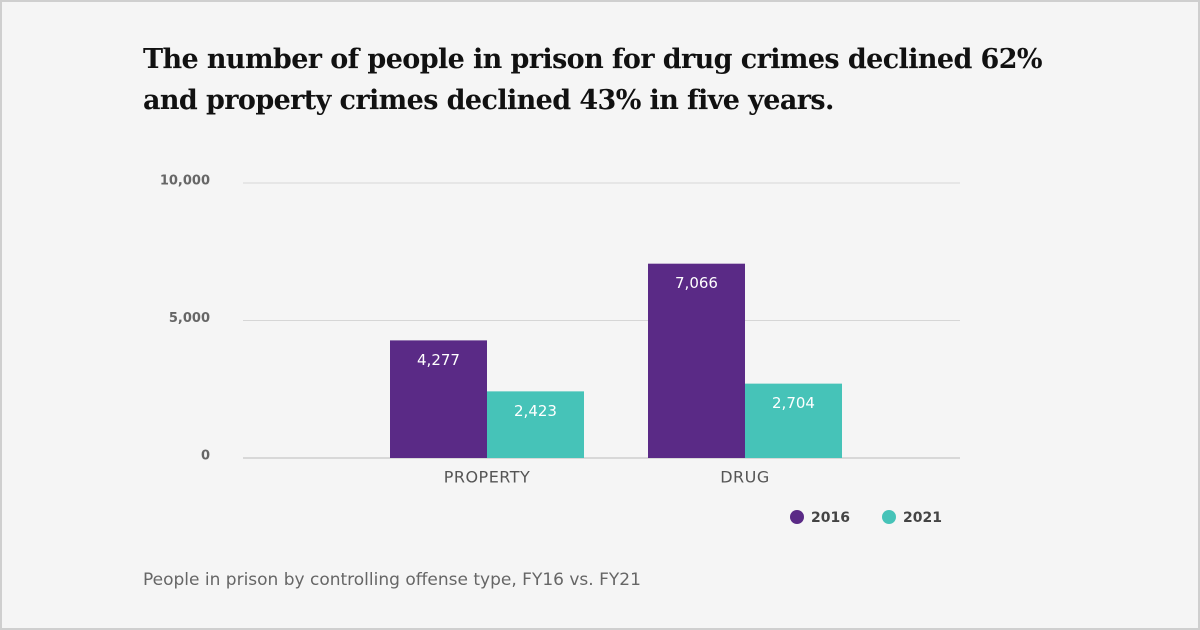 This screenshot has width=1200, height=630. What do you see at coordinates (696, 283) in the screenshot?
I see `value-label: 7,066` at bounding box center [696, 283].